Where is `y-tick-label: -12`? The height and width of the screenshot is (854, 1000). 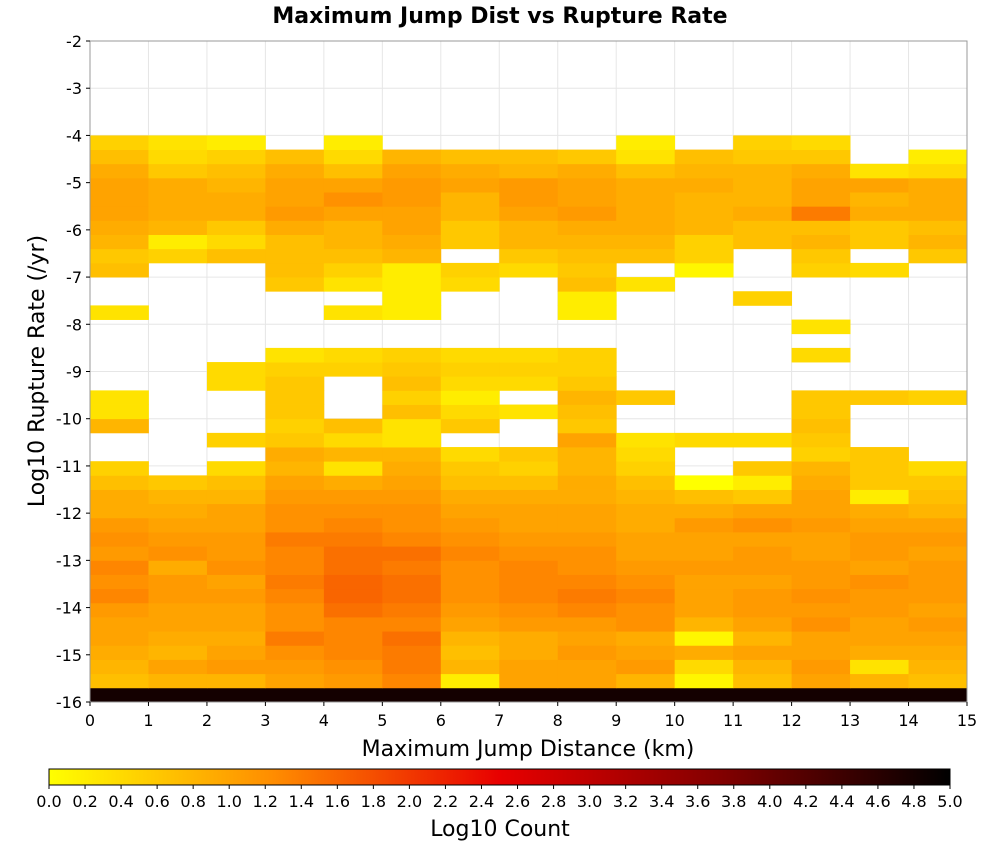 y-tick-label: -12 is located at coordinates (69, 513).